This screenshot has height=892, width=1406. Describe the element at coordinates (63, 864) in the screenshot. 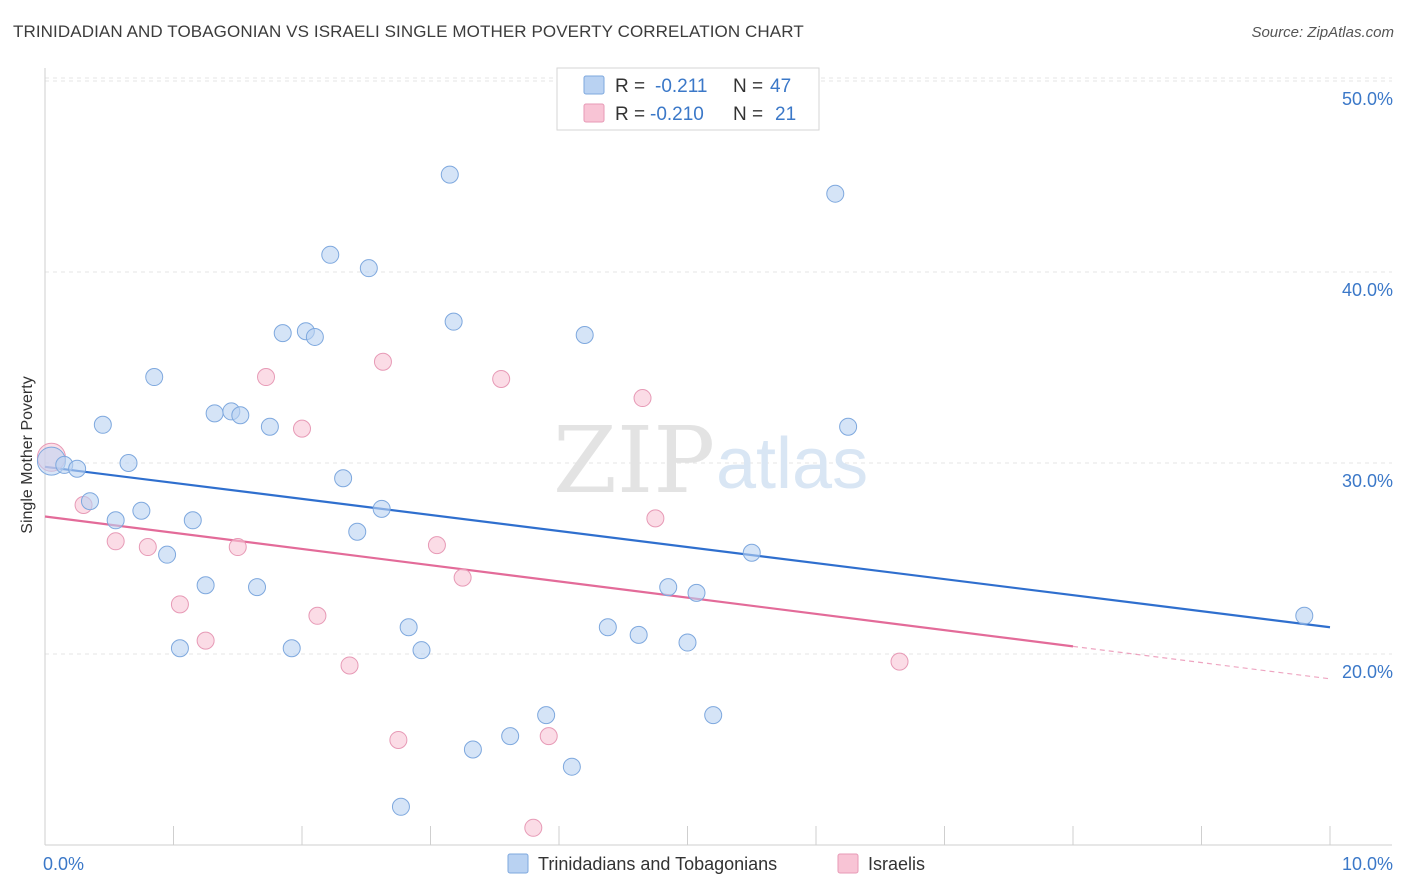

I see `x-tick-label-0: 0.0%` at that location.